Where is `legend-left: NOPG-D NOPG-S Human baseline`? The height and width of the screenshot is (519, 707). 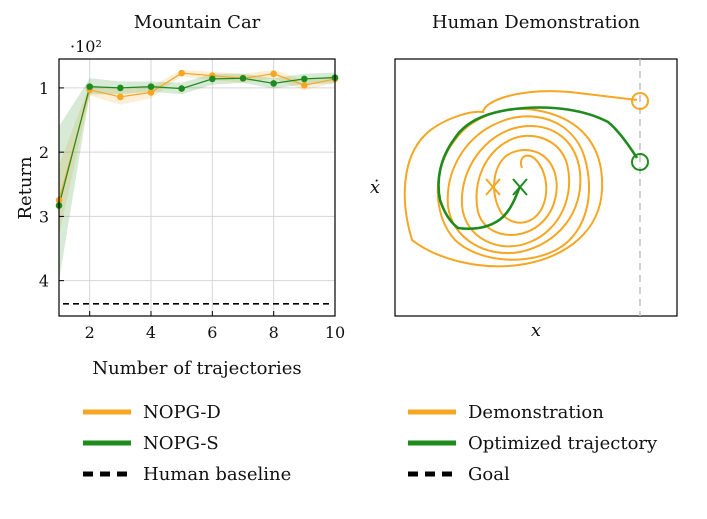 legend-left: NOPG-D NOPG-S Human baseline is located at coordinates (187, 443).